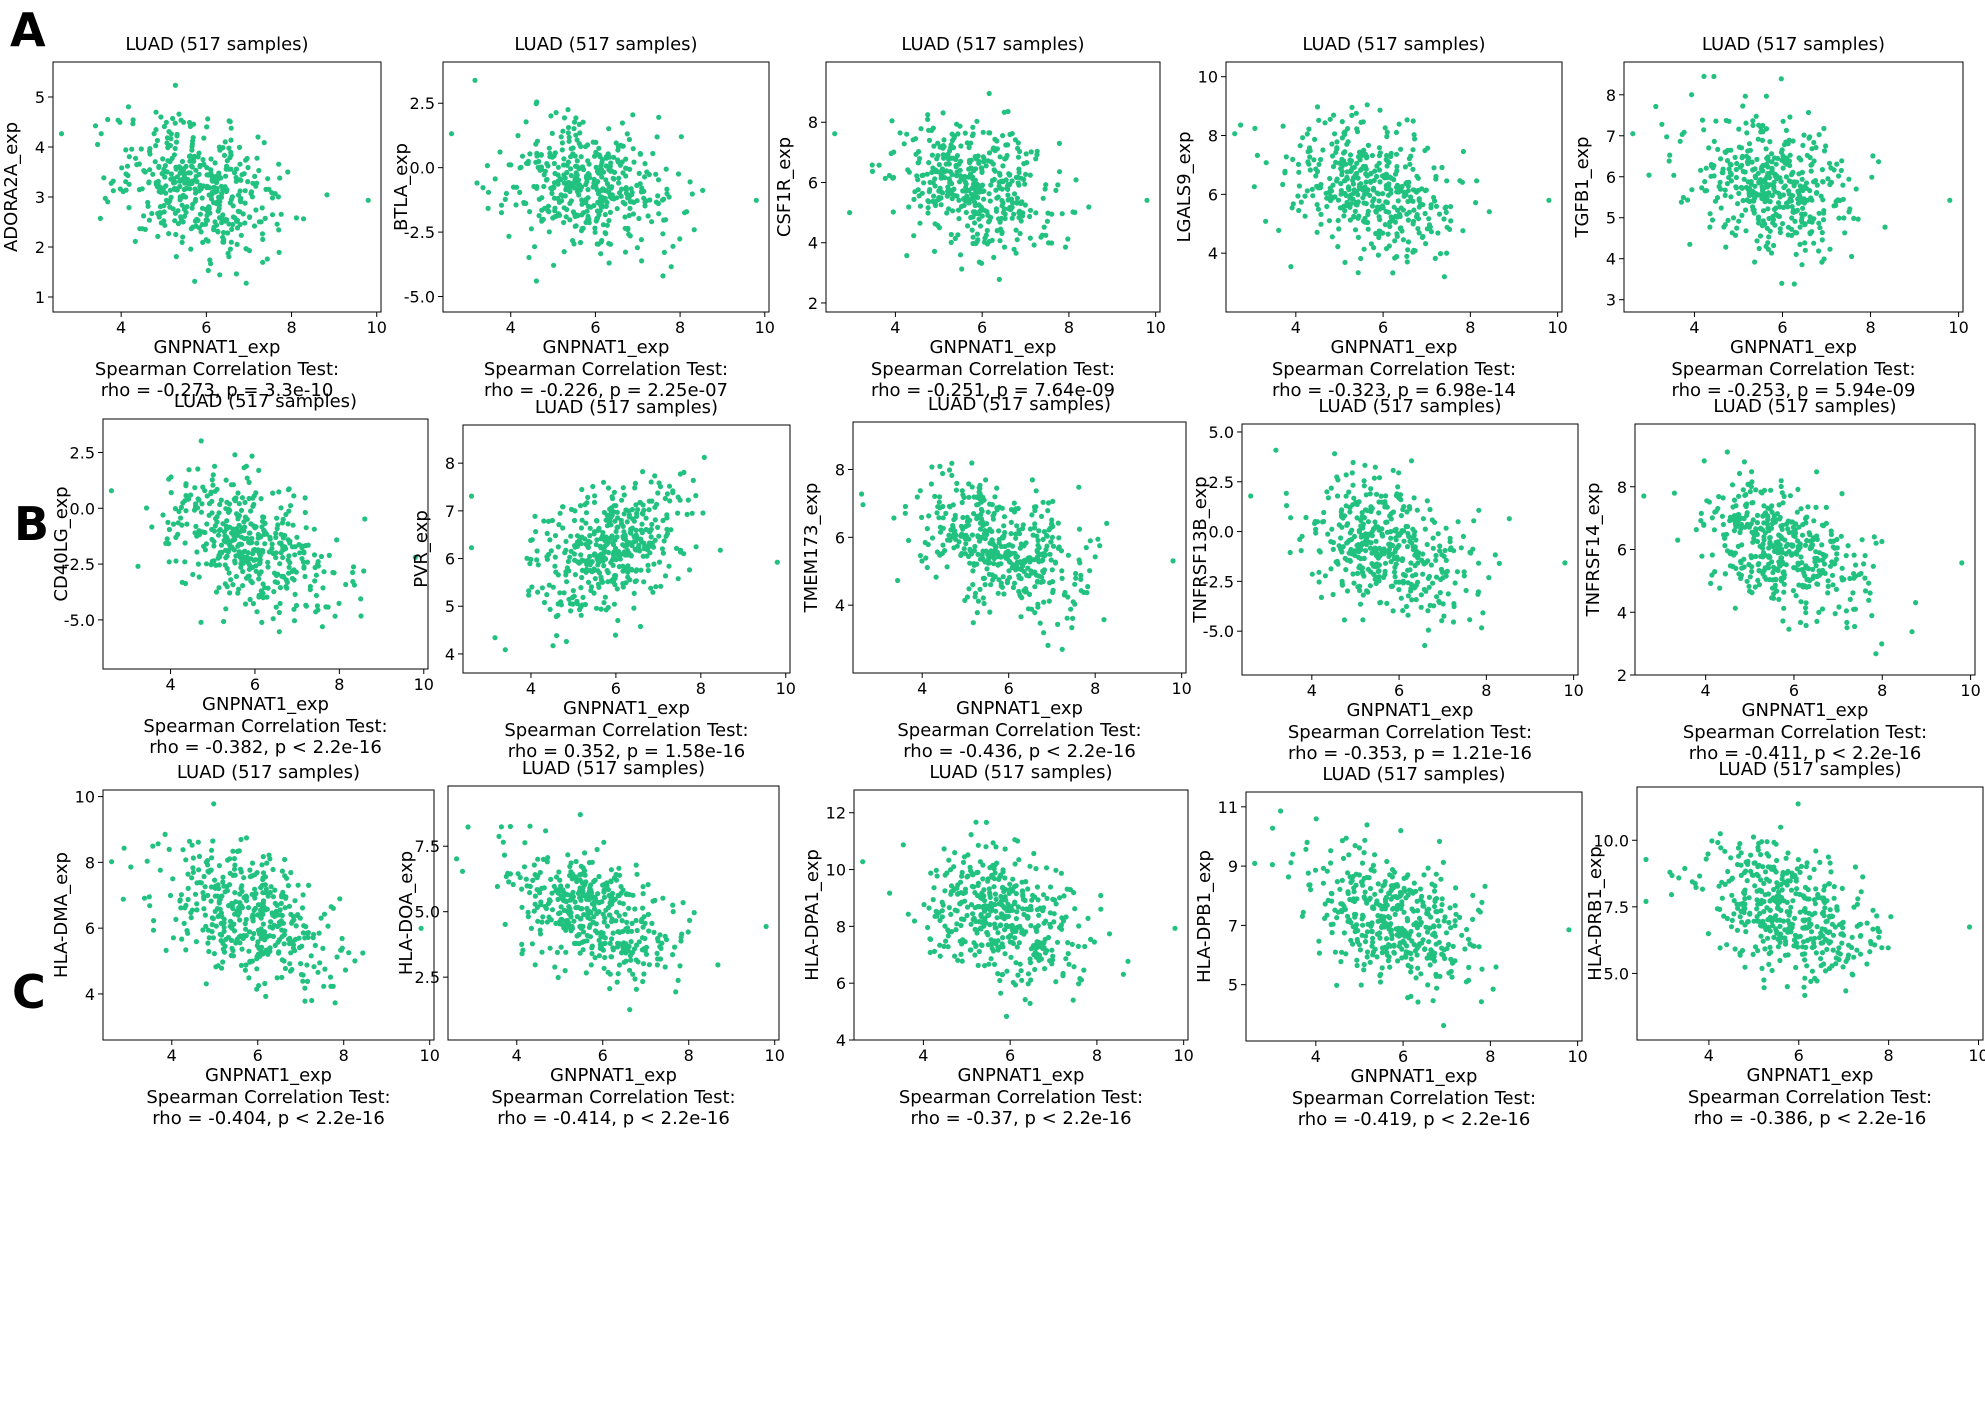 The image size is (1985, 1414). What do you see at coordinates (1017, 556) in the screenshot?
I see `points` at bounding box center [1017, 556].